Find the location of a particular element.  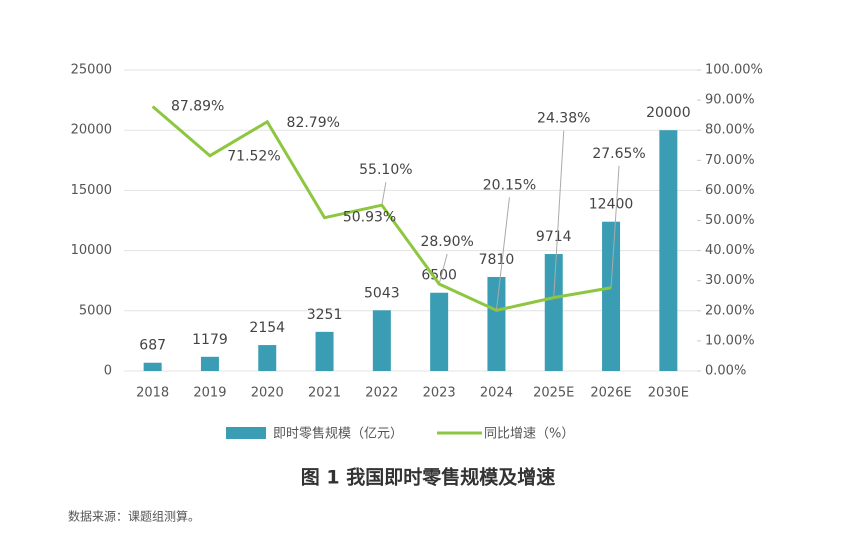

bar-value-label: 2154 is located at coordinates (267, 328).